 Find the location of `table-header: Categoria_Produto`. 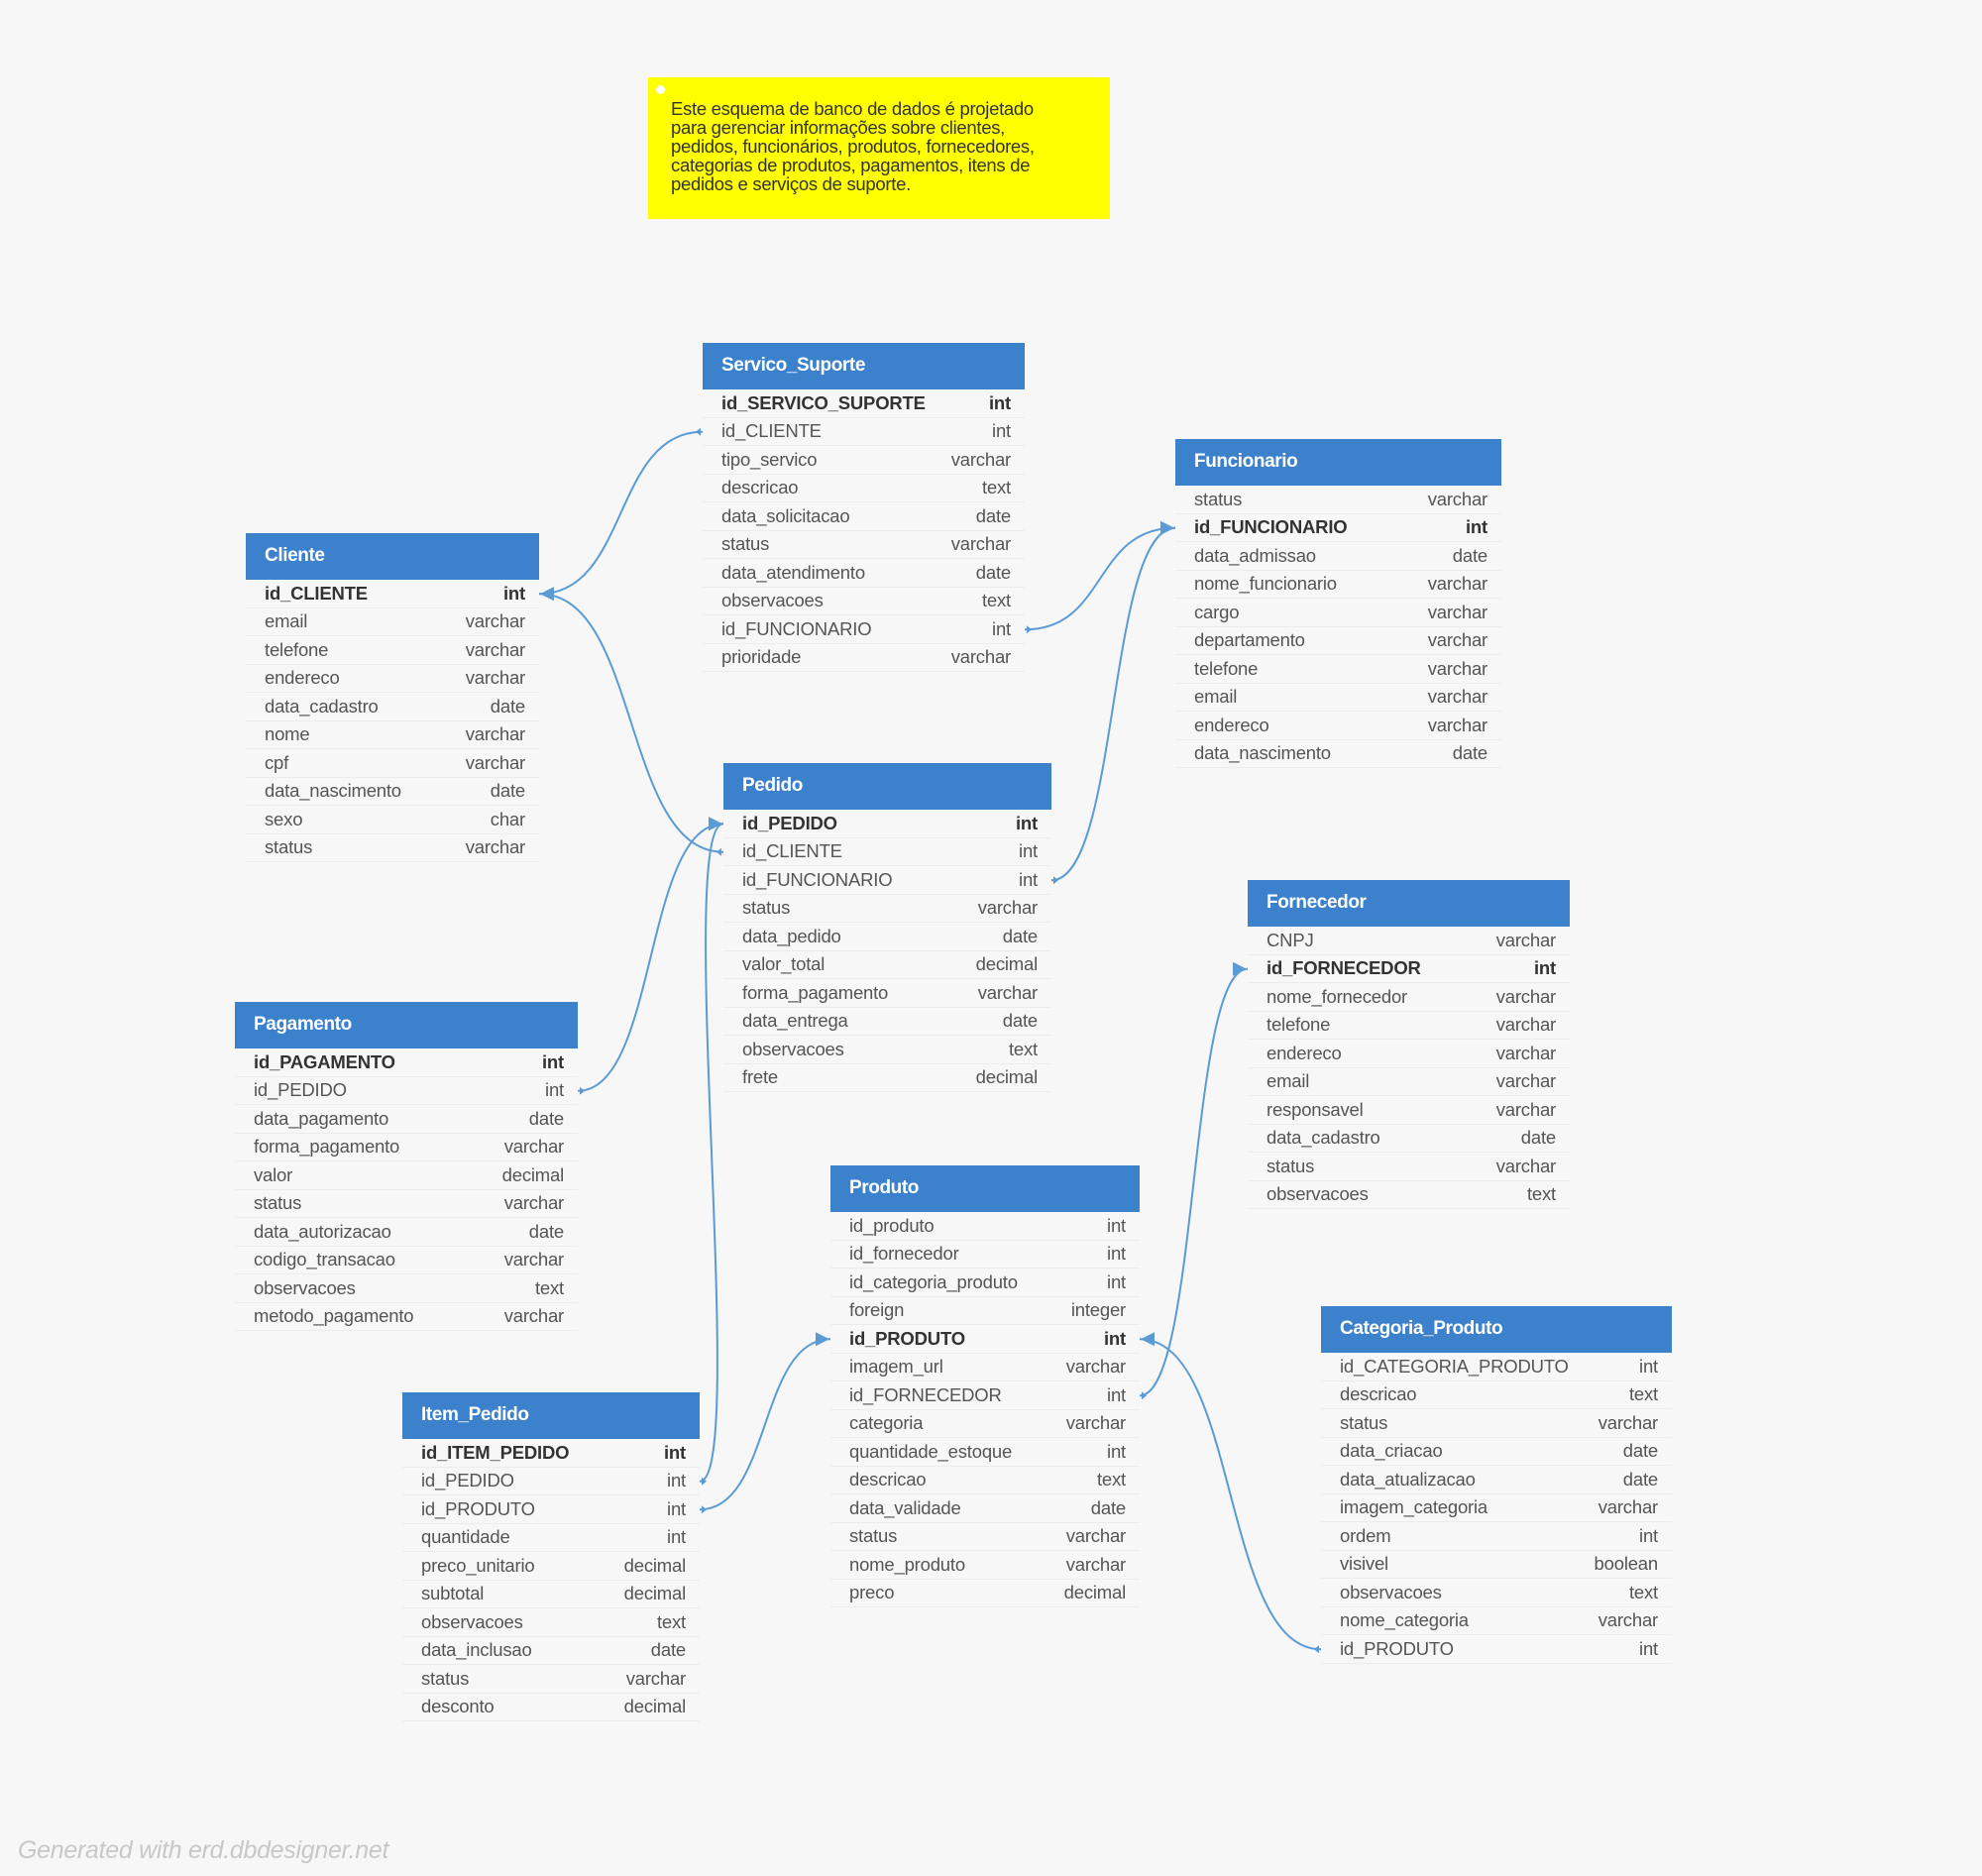

table-header: Categoria_Produto is located at coordinates (1496, 1329).